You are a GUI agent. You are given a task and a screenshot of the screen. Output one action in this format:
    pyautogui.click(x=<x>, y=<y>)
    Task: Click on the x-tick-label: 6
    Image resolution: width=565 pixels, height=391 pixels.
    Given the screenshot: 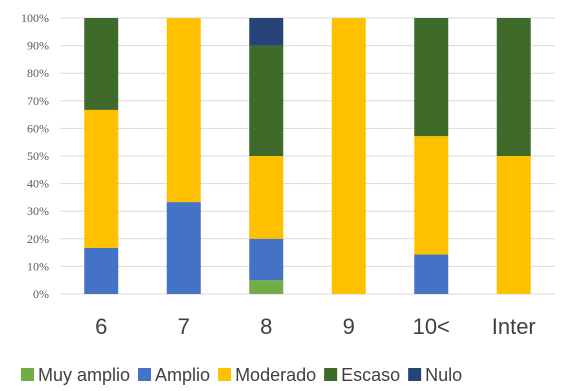 What is the action you would take?
    pyautogui.click(x=101, y=326)
    